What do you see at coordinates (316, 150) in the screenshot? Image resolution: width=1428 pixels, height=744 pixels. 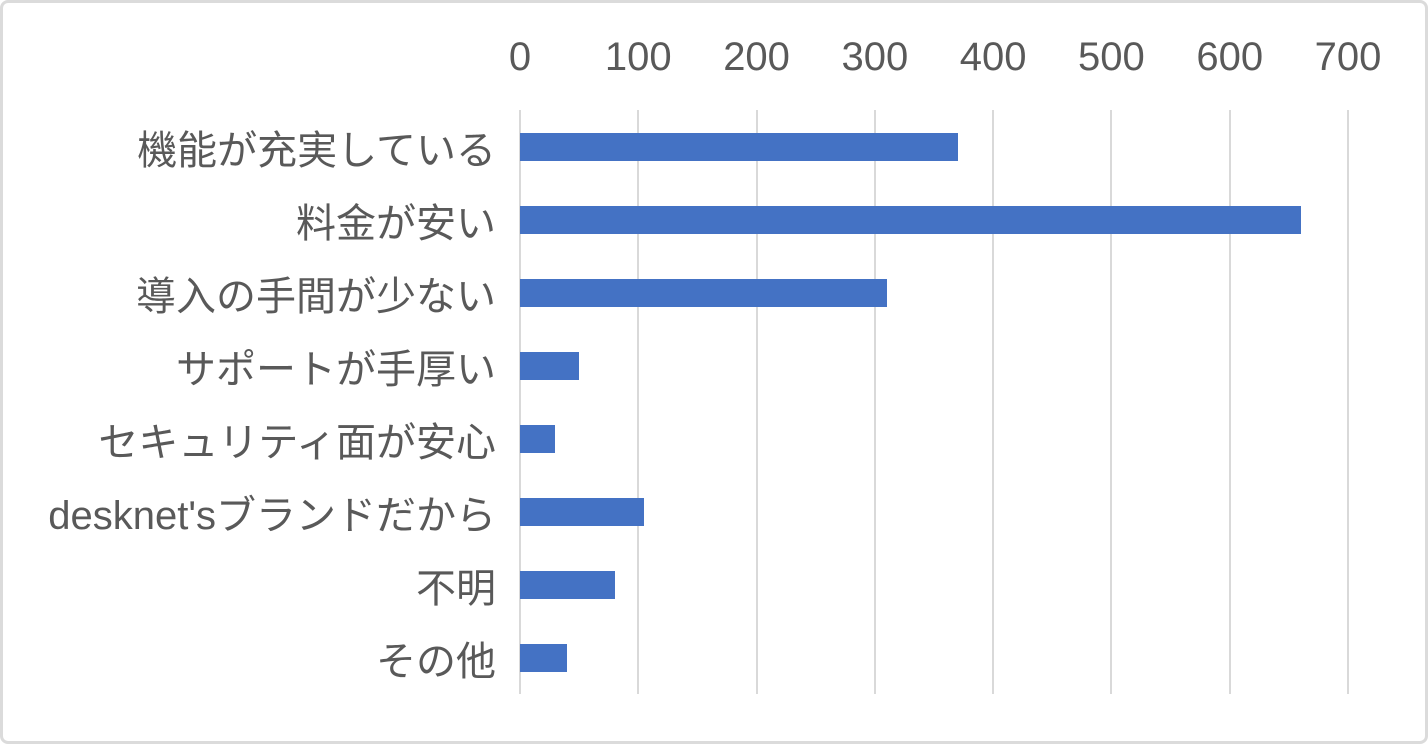 I see `category-label: 機能が充実している` at bounding box center [316, 150].